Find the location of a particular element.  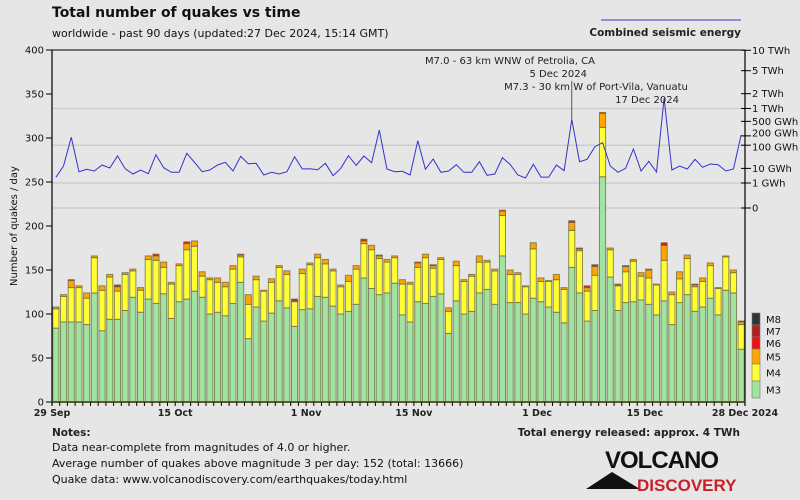

energy-tick-label: 0 is located at coordinates (755, 209).